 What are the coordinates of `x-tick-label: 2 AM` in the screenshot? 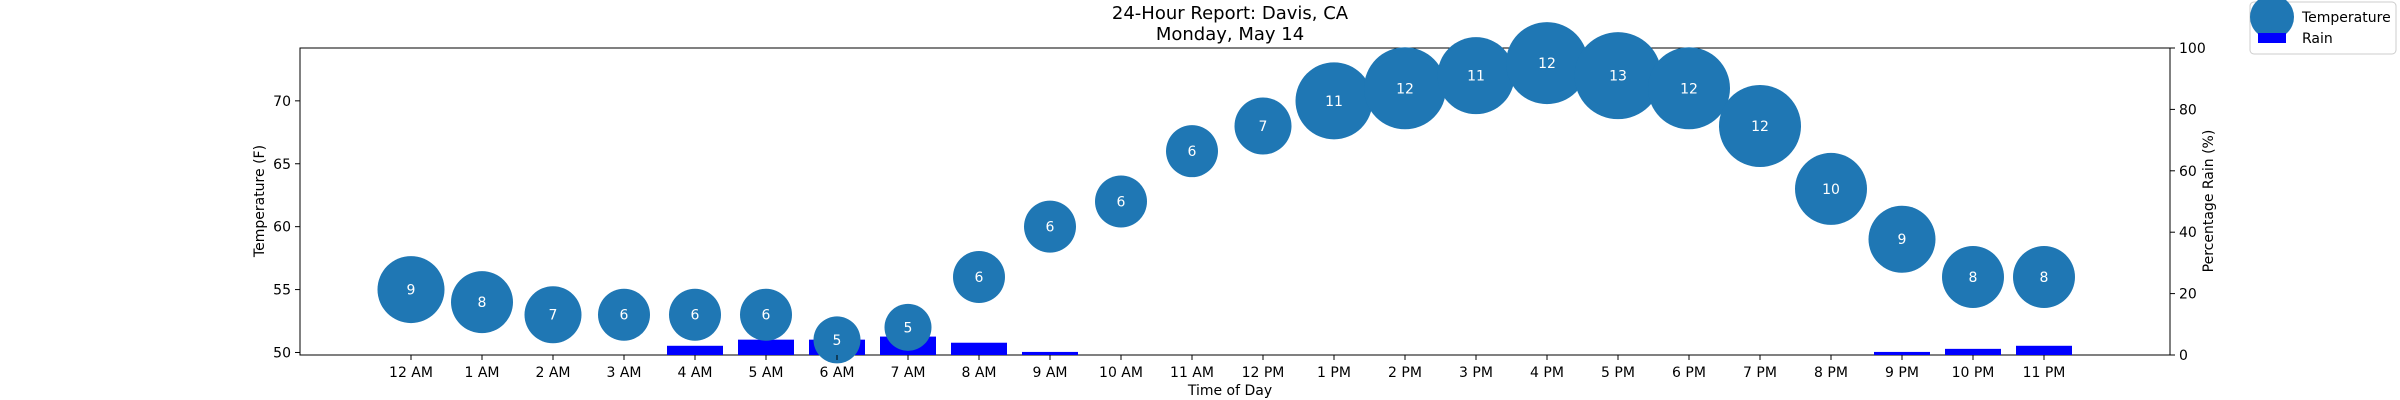 It's located at (552, 373).